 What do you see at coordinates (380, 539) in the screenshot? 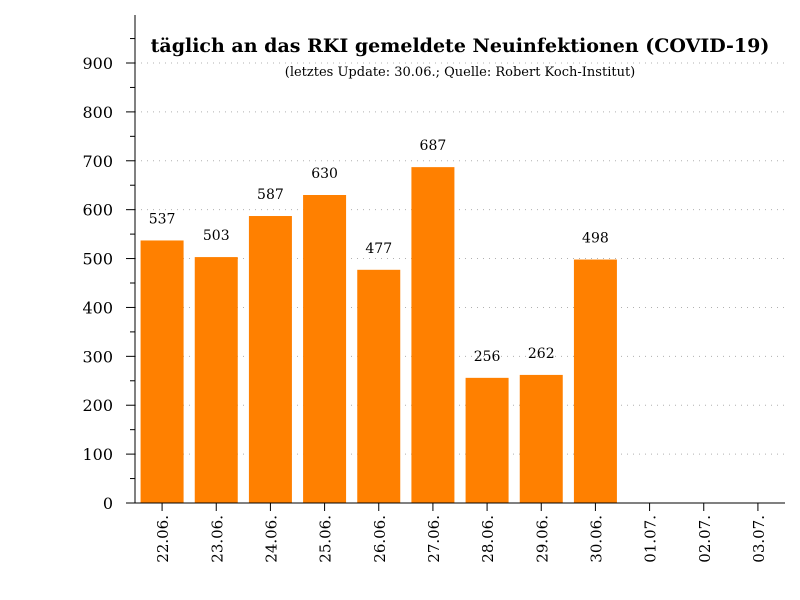
I see `x-tick-label: 26.06.` at bounding box center [380, 539].